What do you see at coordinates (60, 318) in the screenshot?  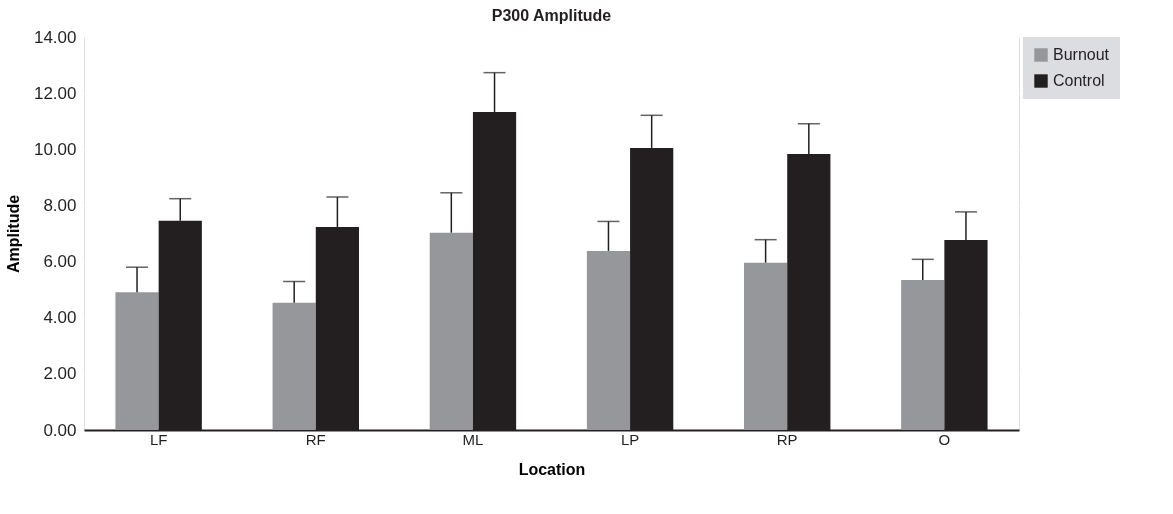 I see `y-tick-label: 4.00` at bounding box center [60, 318].